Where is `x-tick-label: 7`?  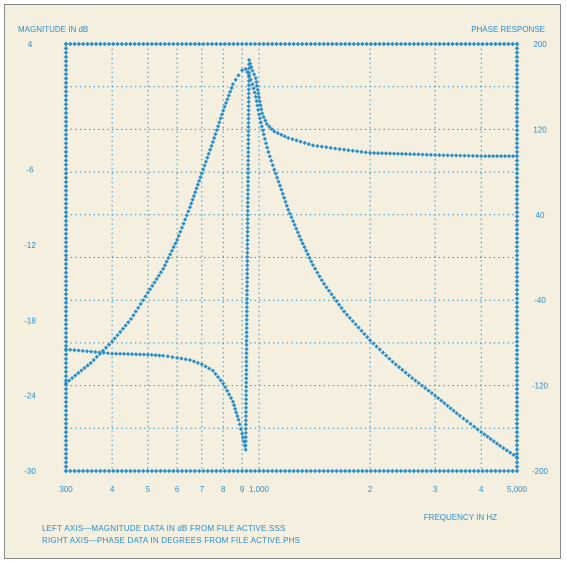
x-tick-label: 7 is located at coordinates (202, 489).